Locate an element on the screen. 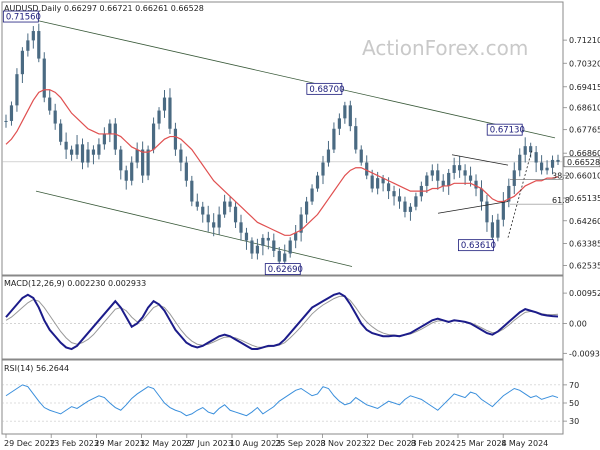  date-tick-label: 8 May 2024 is located at coordinates (524, 443).